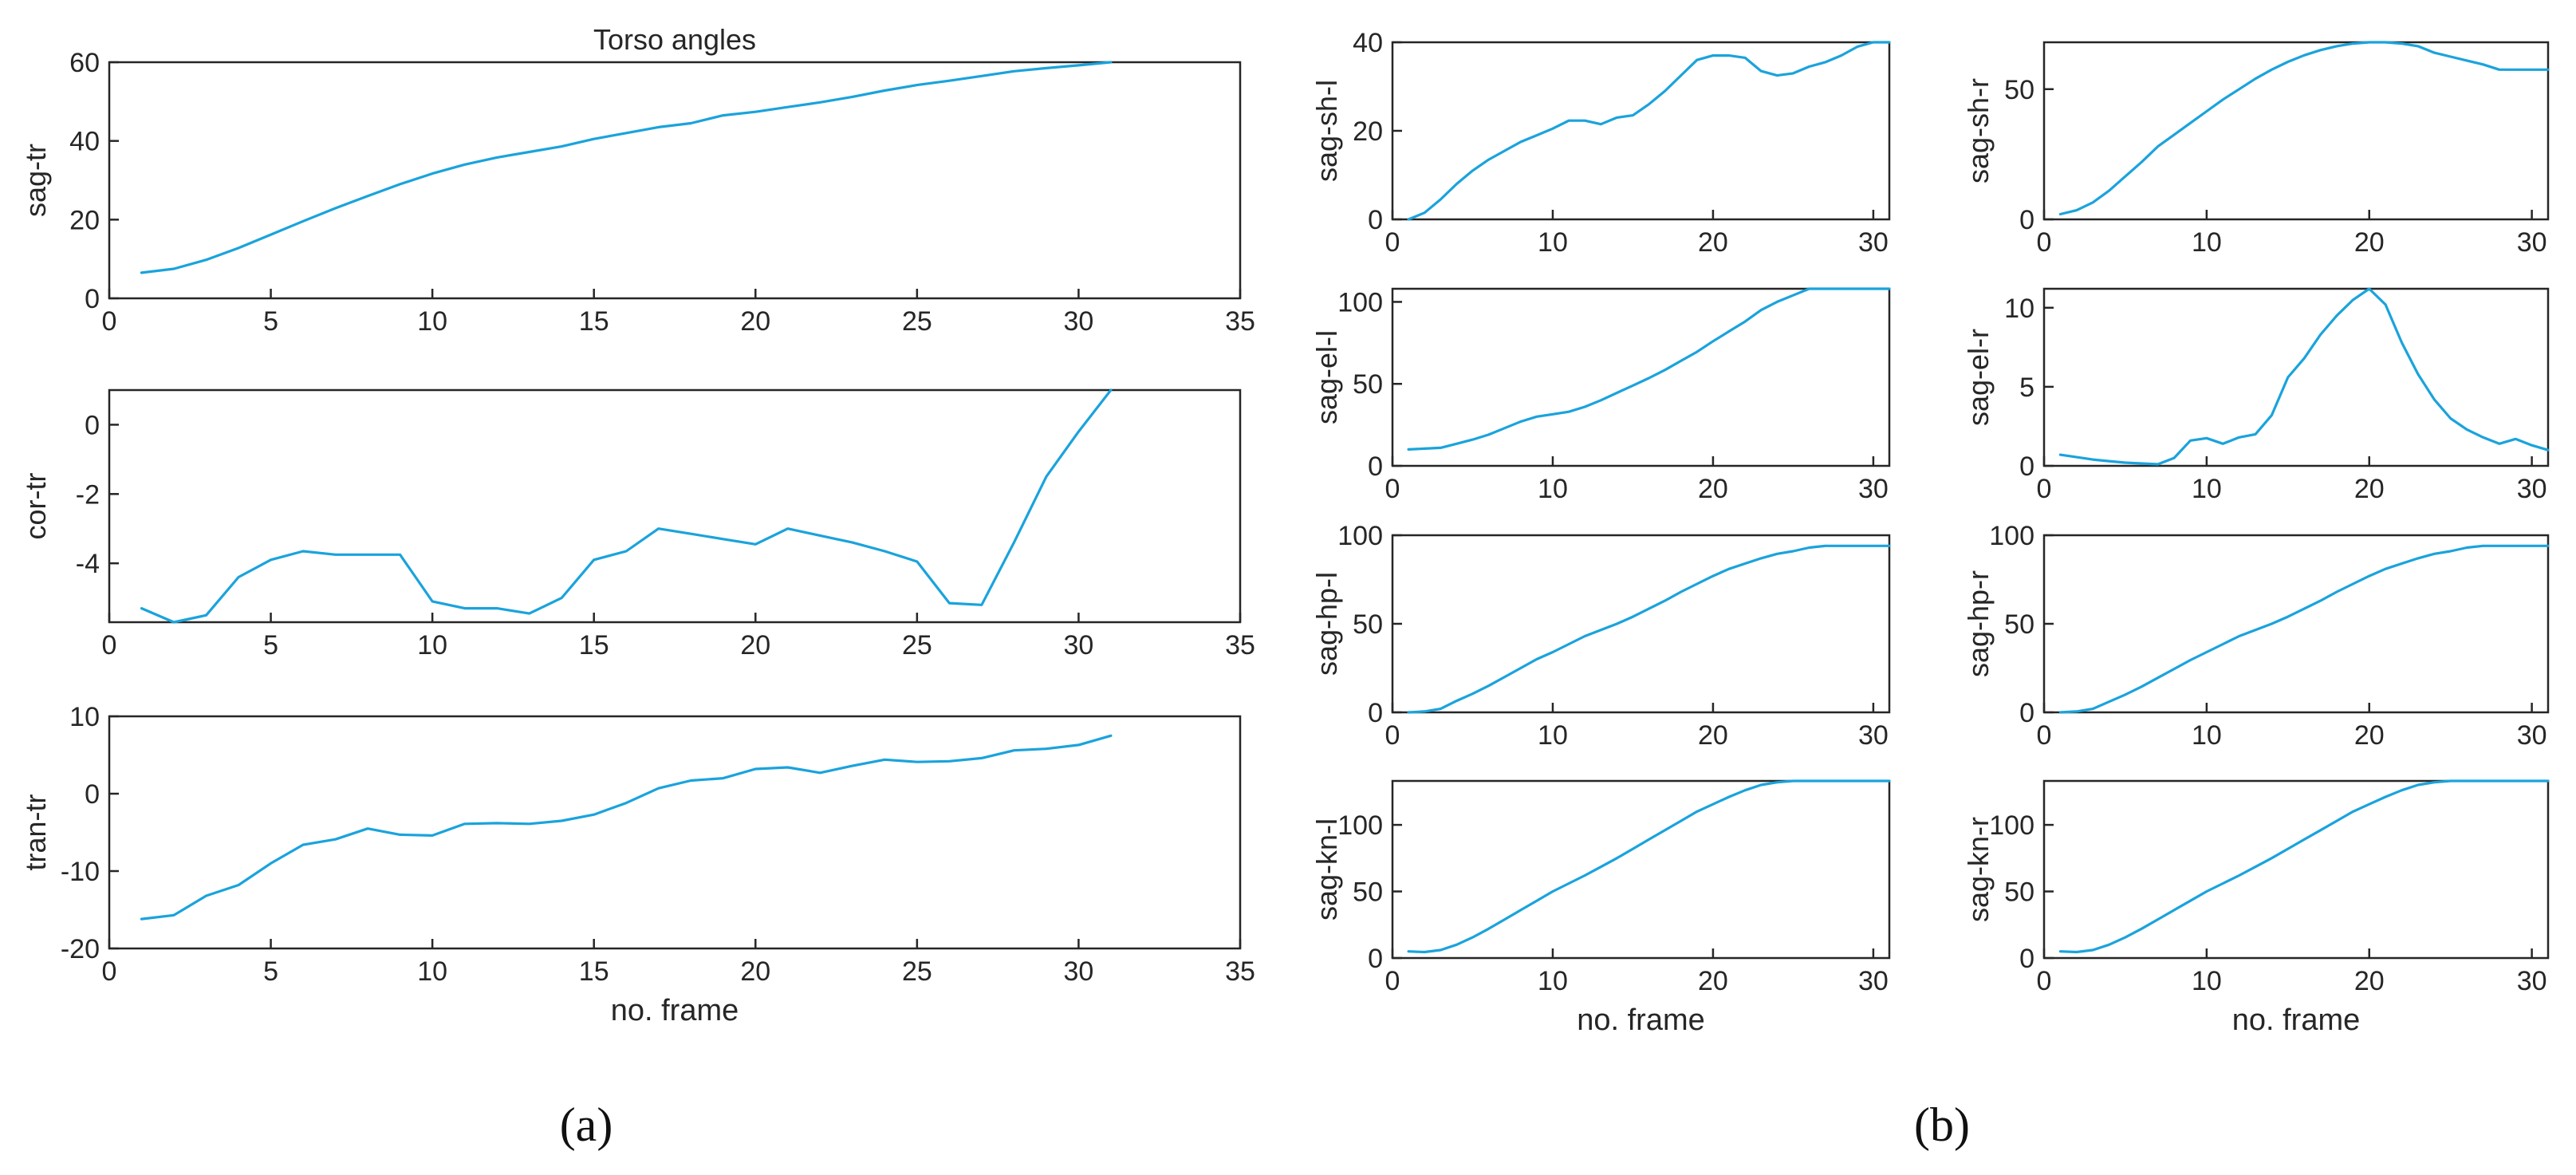  What do you see at coordinates (1978, 130) in the screenshot?
I see `y-axis-label: sag-sh-r` at bounding box center [1978, 130].